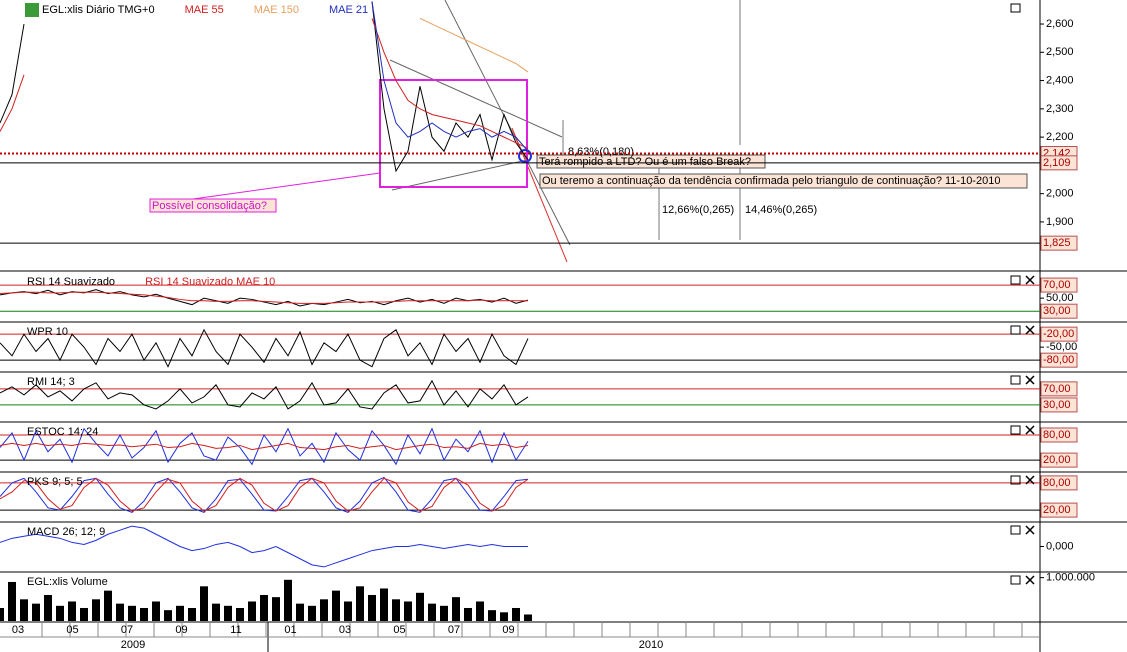 Image resolution: width=1127 pixels, height=652 pixels. I want to click on eq-badge, so click(32, 10).